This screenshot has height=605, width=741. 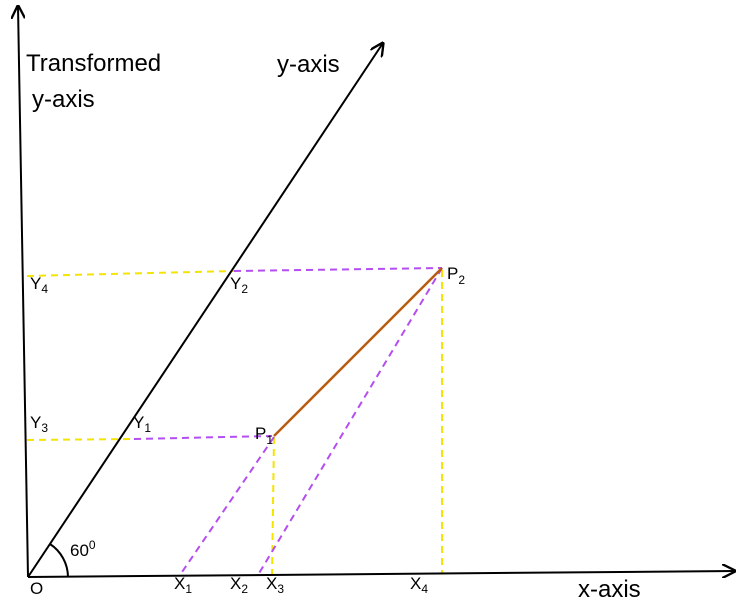 I want to click on origin-label: O, so click(x=36, y=588).